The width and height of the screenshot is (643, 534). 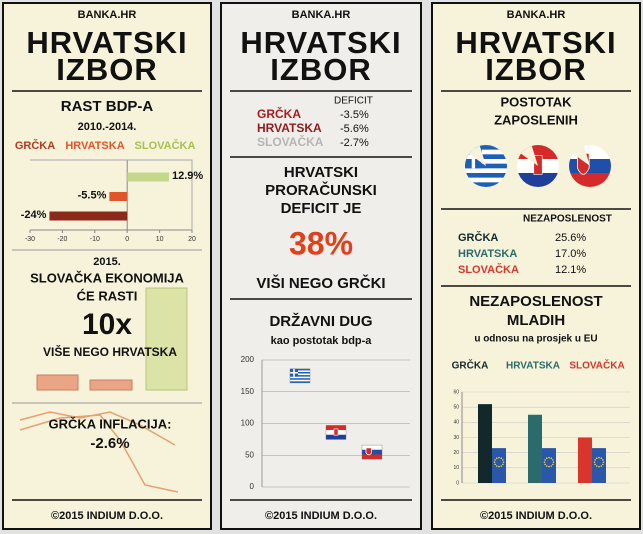 I want to click on growth-text: ĆE RASTI, so click(x=107, y=295).